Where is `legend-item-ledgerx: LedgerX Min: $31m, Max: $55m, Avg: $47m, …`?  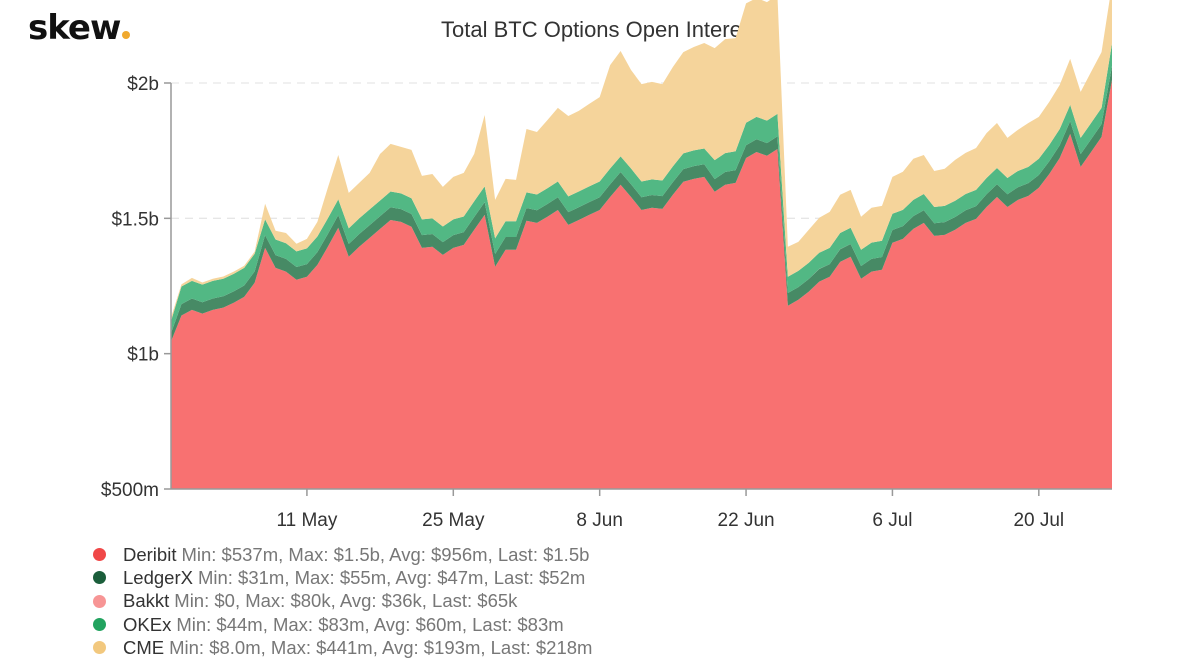
legend-item-ledgerx: LedgerX Min: $31m, Max: $55m, Avg: $47m, … is located at coordinates (341, 577).